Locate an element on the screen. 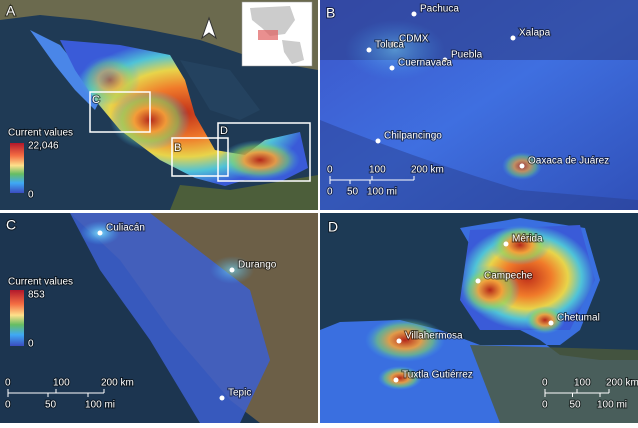  panel-letter: C is located at coordinates (11, 225).